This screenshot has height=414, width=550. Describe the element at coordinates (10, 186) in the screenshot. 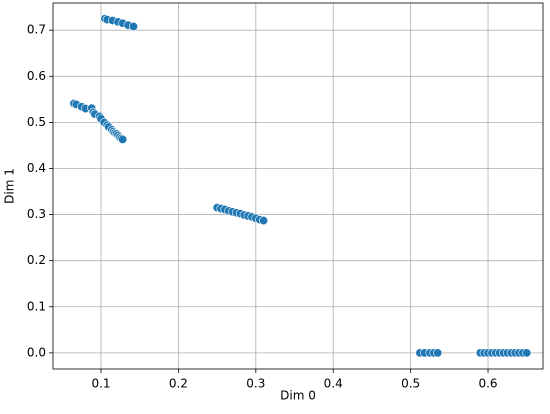

I see `y-axis-label: Dim 1` at that location.